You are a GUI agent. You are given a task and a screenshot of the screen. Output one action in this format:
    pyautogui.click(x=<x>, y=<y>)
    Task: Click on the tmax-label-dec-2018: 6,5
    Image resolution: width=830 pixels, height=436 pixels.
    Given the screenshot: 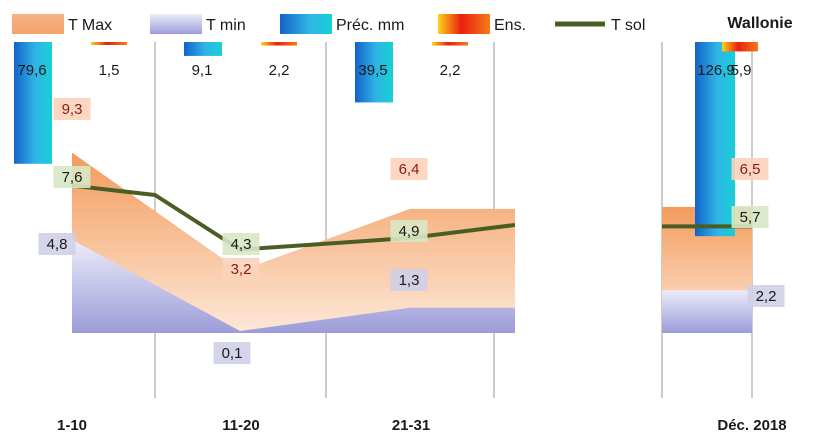 What is the action you would take?
    pyautogui.click(x=750, y=169)
    